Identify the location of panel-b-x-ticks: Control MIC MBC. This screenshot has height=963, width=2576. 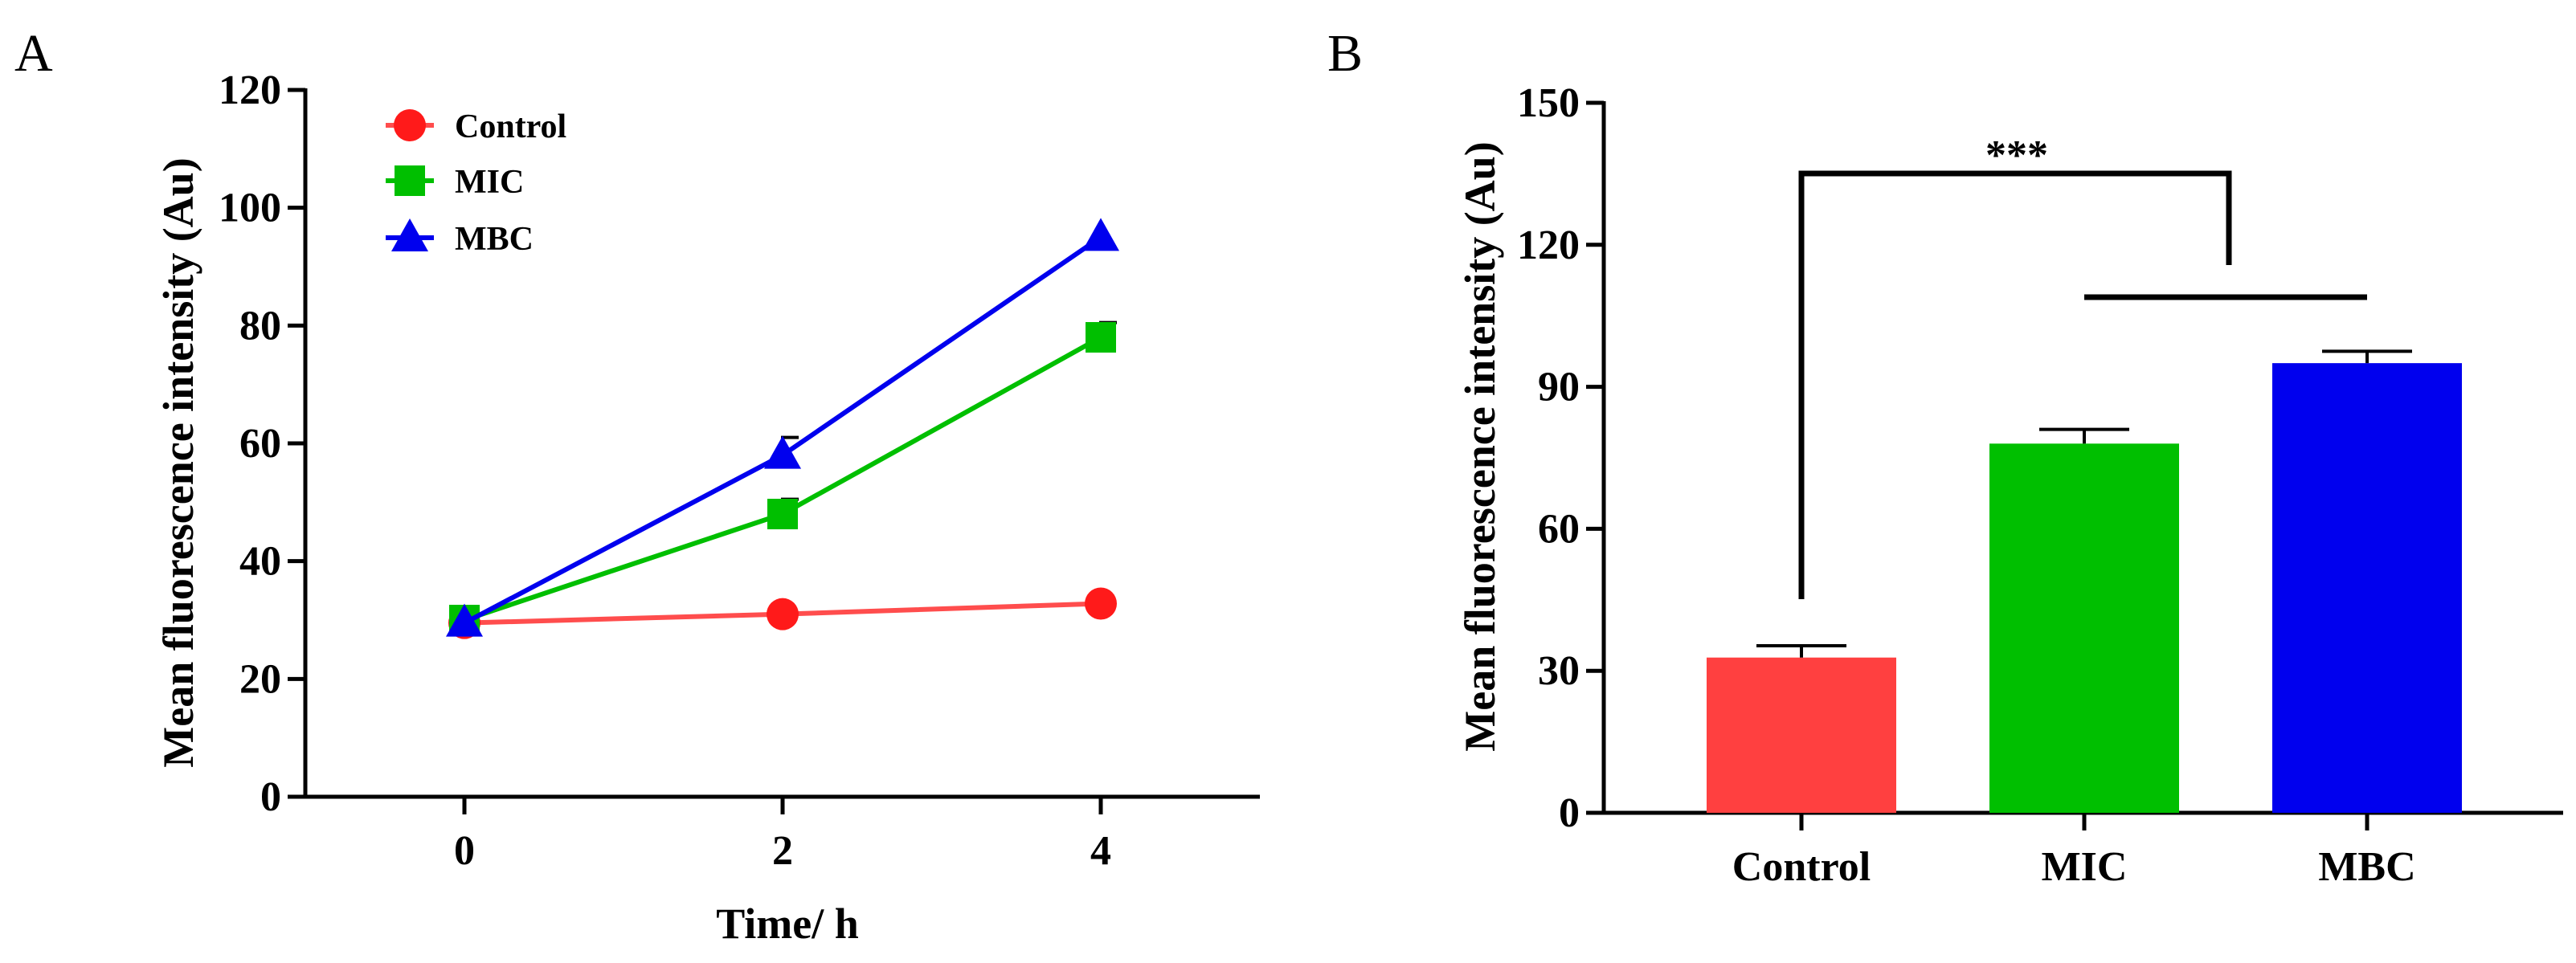
(2074, 851).